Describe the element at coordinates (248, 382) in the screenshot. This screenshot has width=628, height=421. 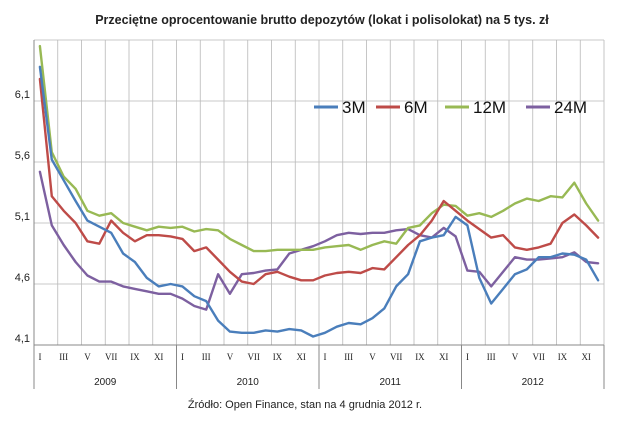
I see `year-label: 2010` at that location.